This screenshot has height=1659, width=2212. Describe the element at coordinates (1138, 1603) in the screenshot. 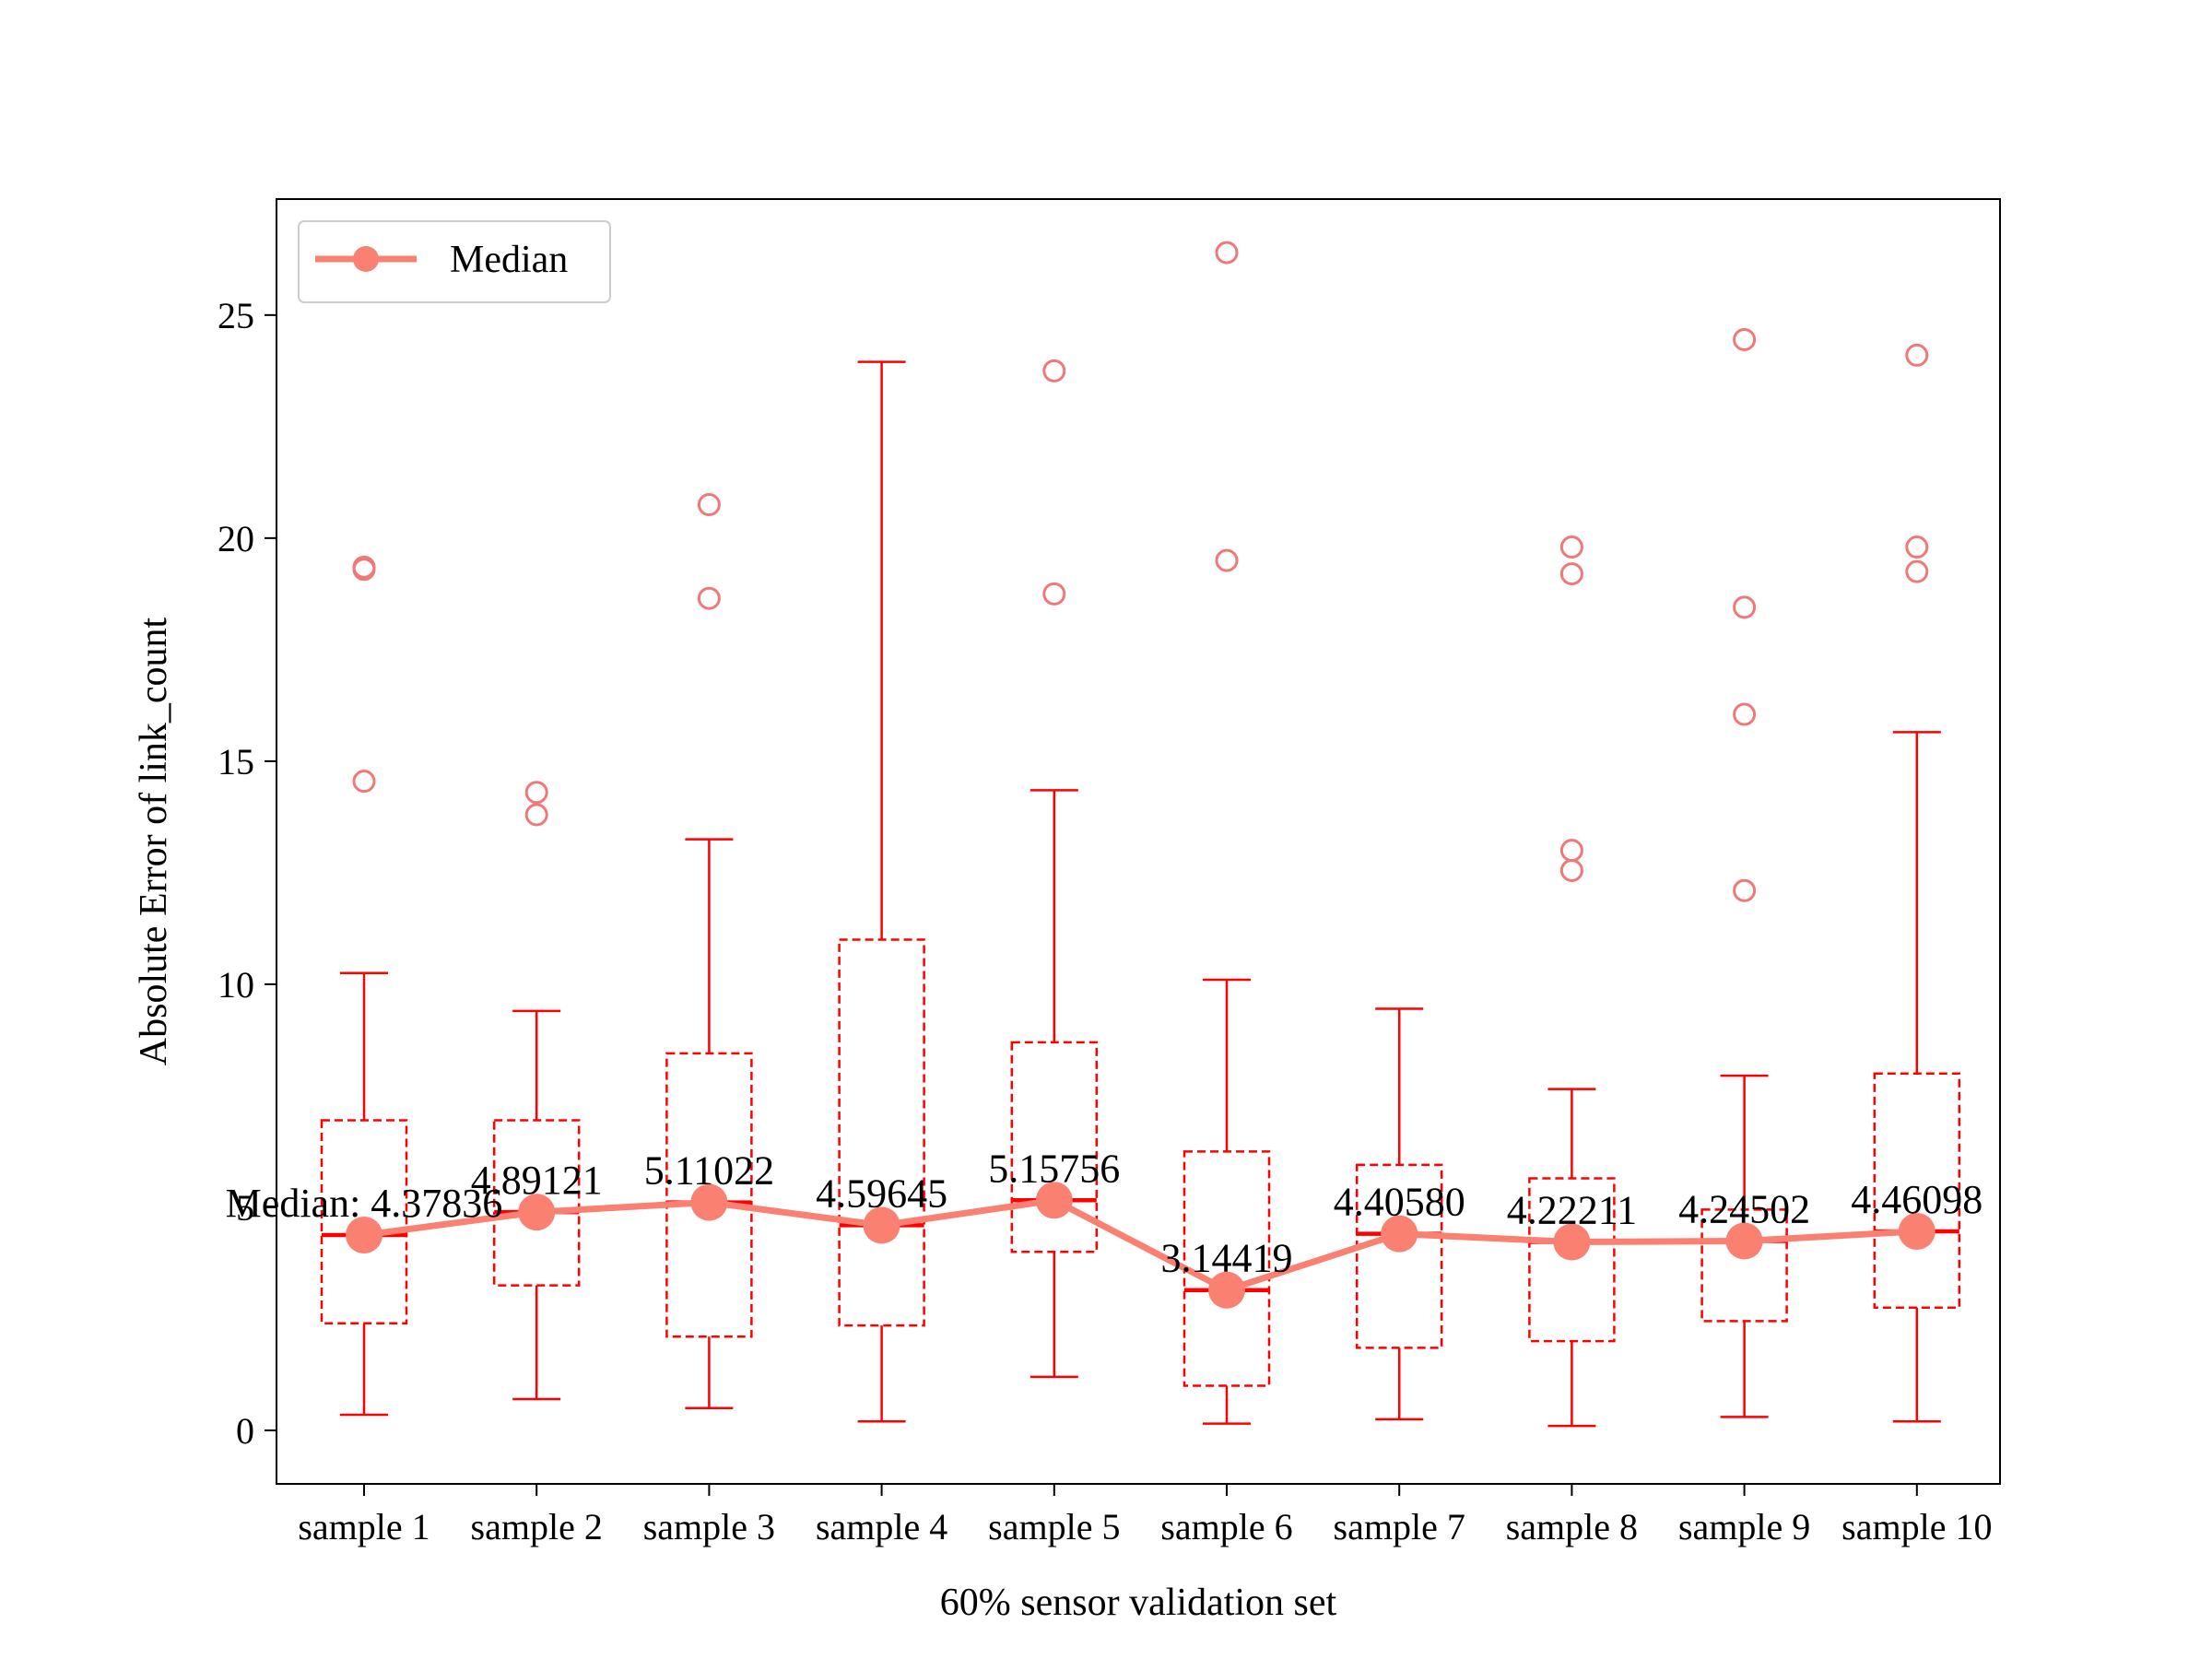

I see `x-axis-label: 60% sensor validation set` at that location.